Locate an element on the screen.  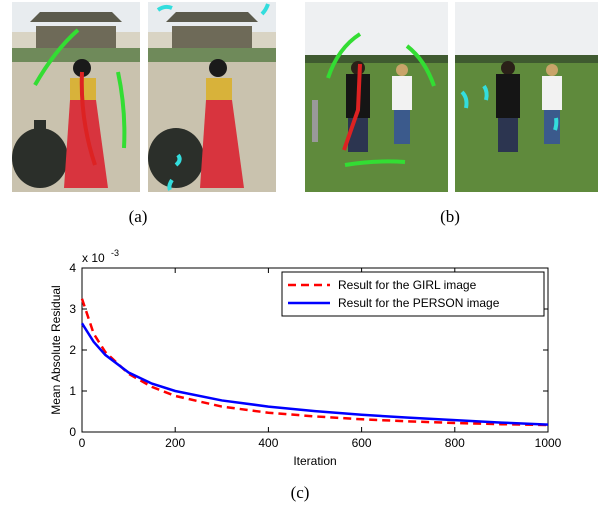
caption: (b) is located at coordinates (450, 216).